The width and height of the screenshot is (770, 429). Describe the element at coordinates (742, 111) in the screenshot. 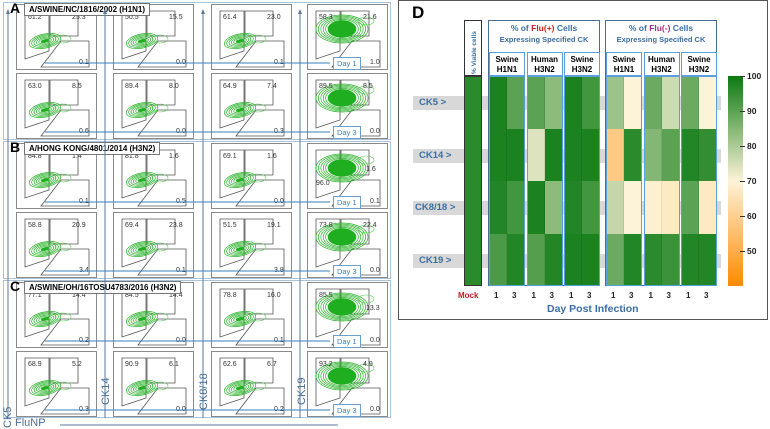

I see `colorbar-tick` at that location.